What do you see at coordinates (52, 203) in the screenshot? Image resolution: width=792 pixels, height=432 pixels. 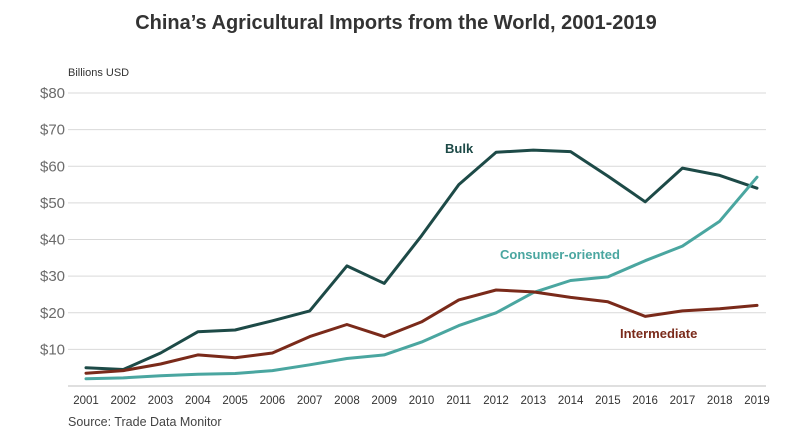 I see `y-tick-label: $50` at bounding box center [52, 203].